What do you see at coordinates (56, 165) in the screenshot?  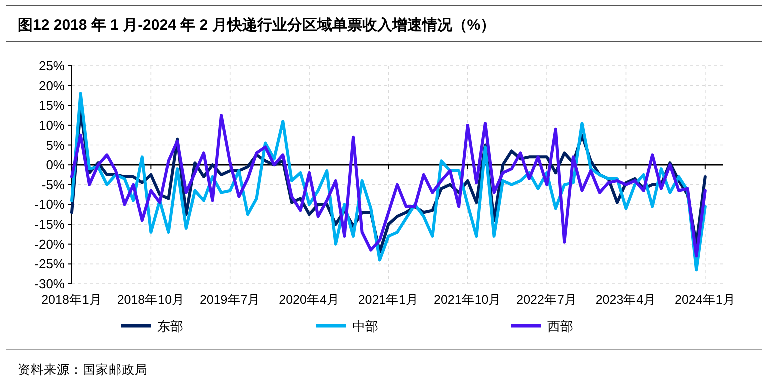 I see `y-tick-label: 0%` at bounding box center [56, 165].